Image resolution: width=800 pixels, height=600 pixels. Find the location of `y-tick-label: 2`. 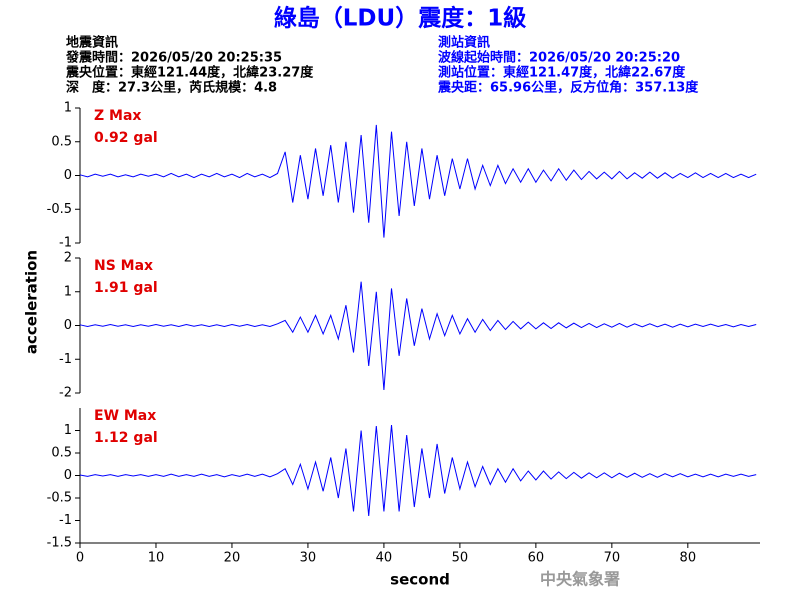

y-tick-label: 2 is located at coordinates (68, 258).